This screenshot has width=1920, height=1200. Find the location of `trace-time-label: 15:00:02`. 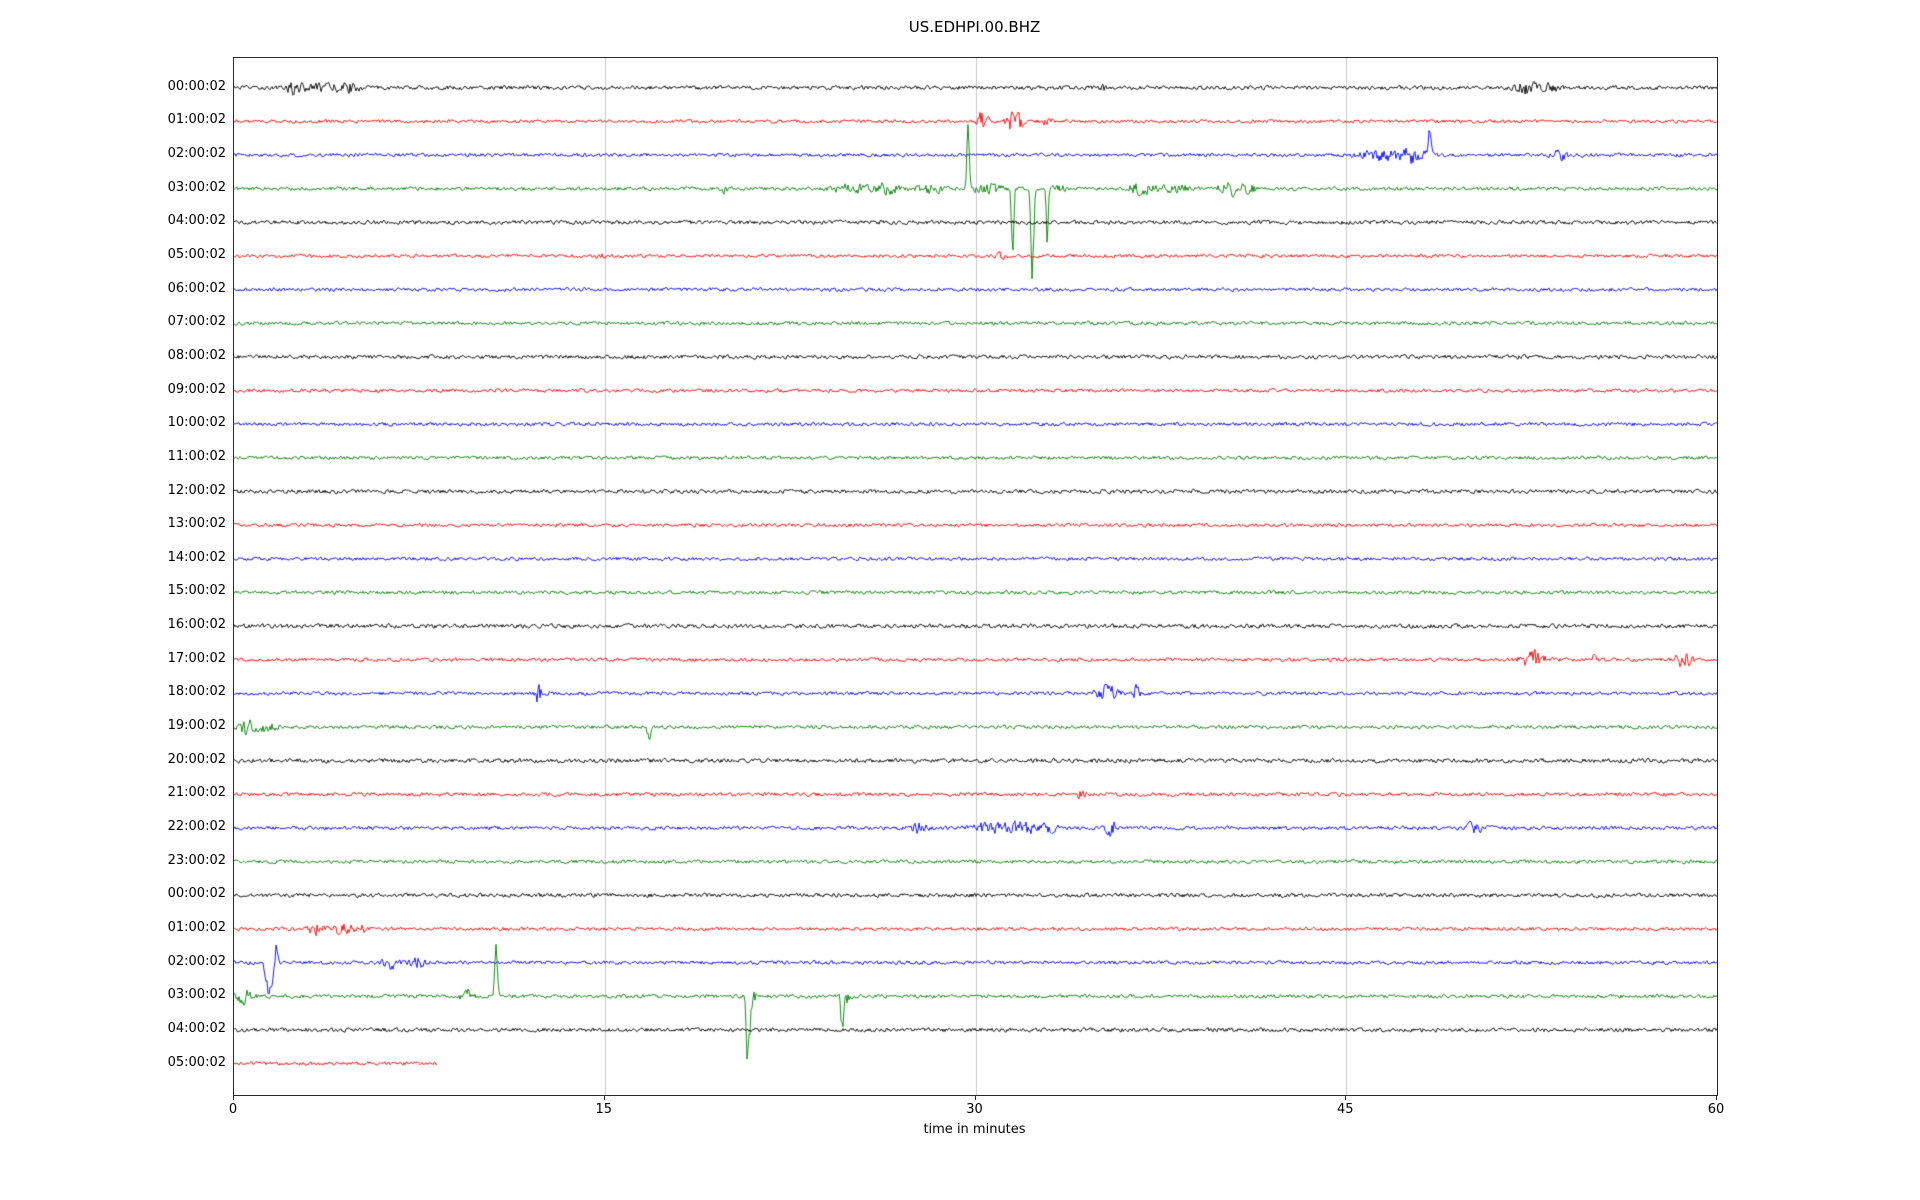

trace-time-label: 15:00:02 is located at coordinates (196, 591).